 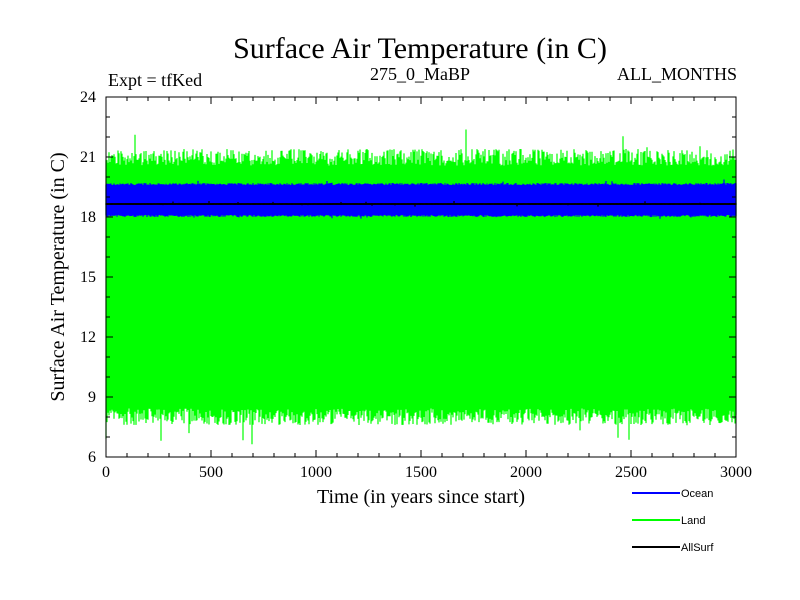 I want to click on legend-label-allsurf: AllSurf, so click(x=697, y=548).